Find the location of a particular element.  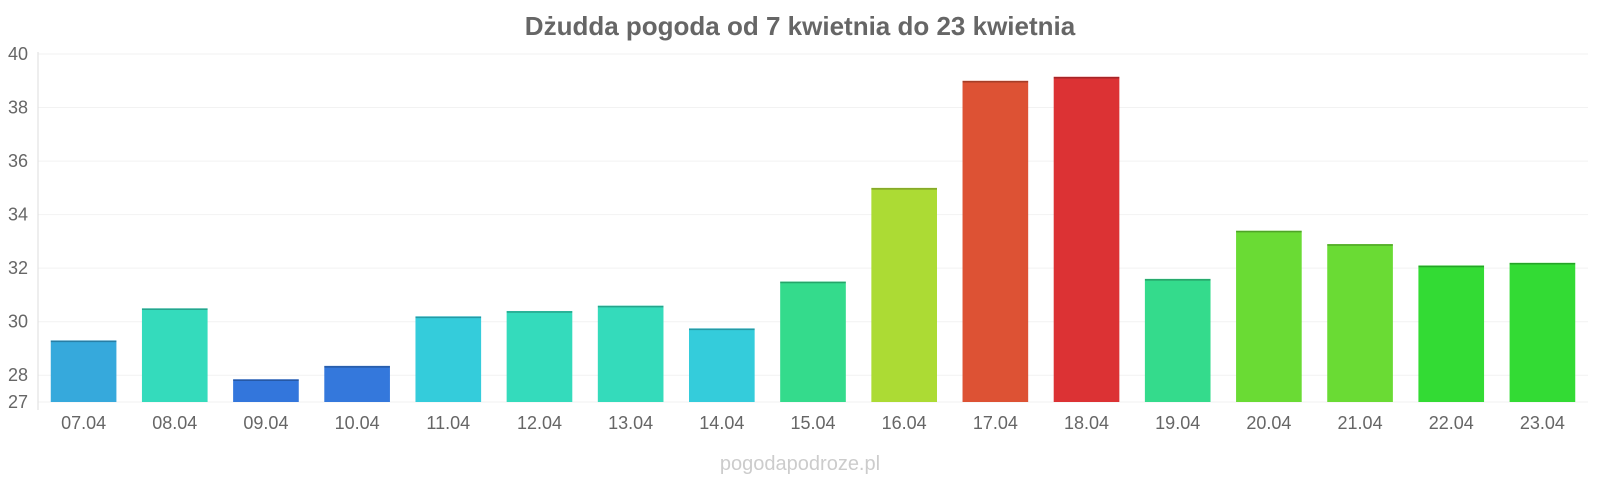

bar-13.04 is located at coordinates (630, 353).